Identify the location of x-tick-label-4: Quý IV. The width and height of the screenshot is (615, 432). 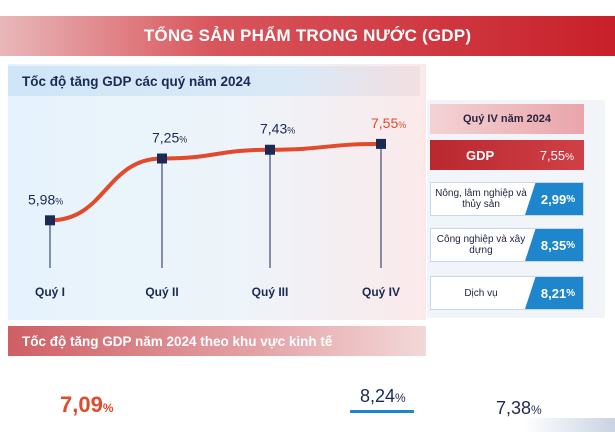
(381, 292).